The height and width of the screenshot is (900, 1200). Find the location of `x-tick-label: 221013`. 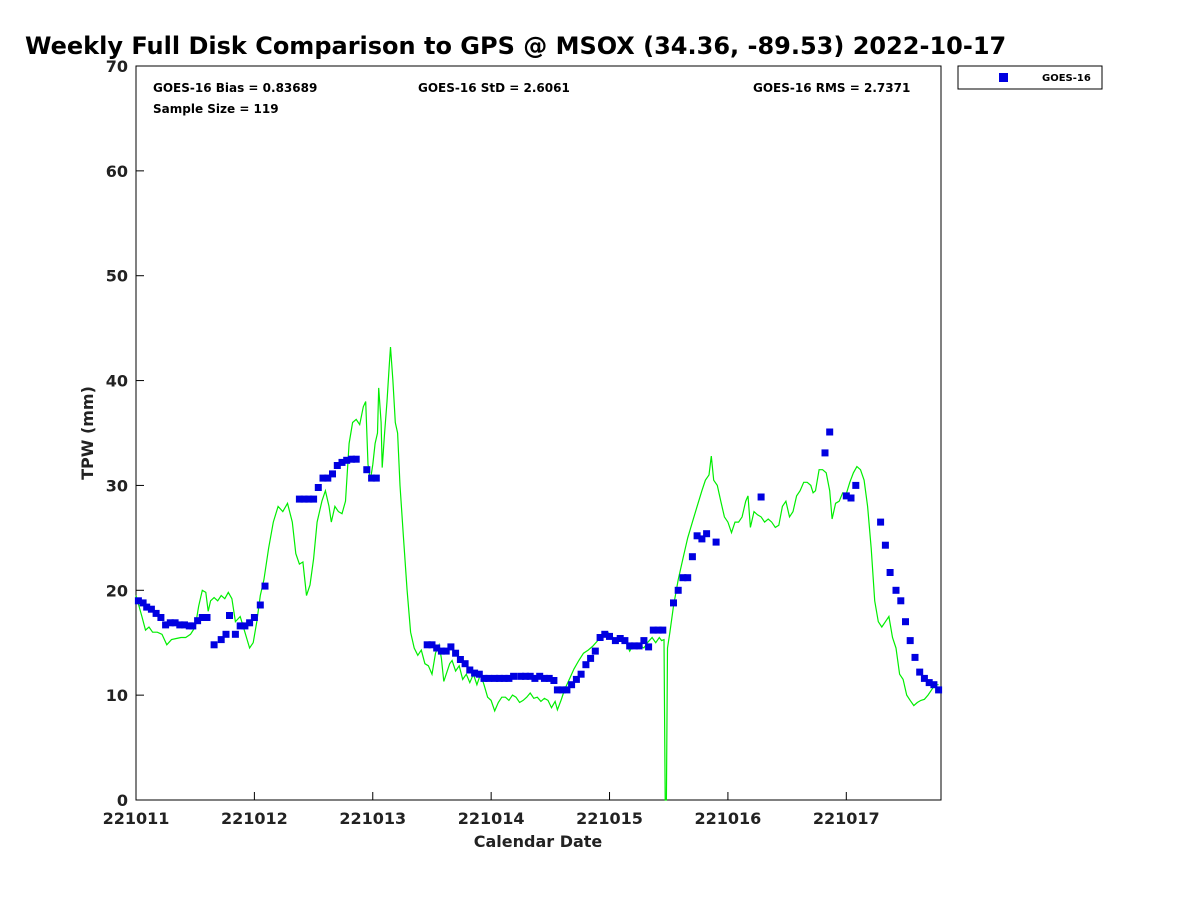

x-tick-label: 221013 is located at coordinates (372, 818).